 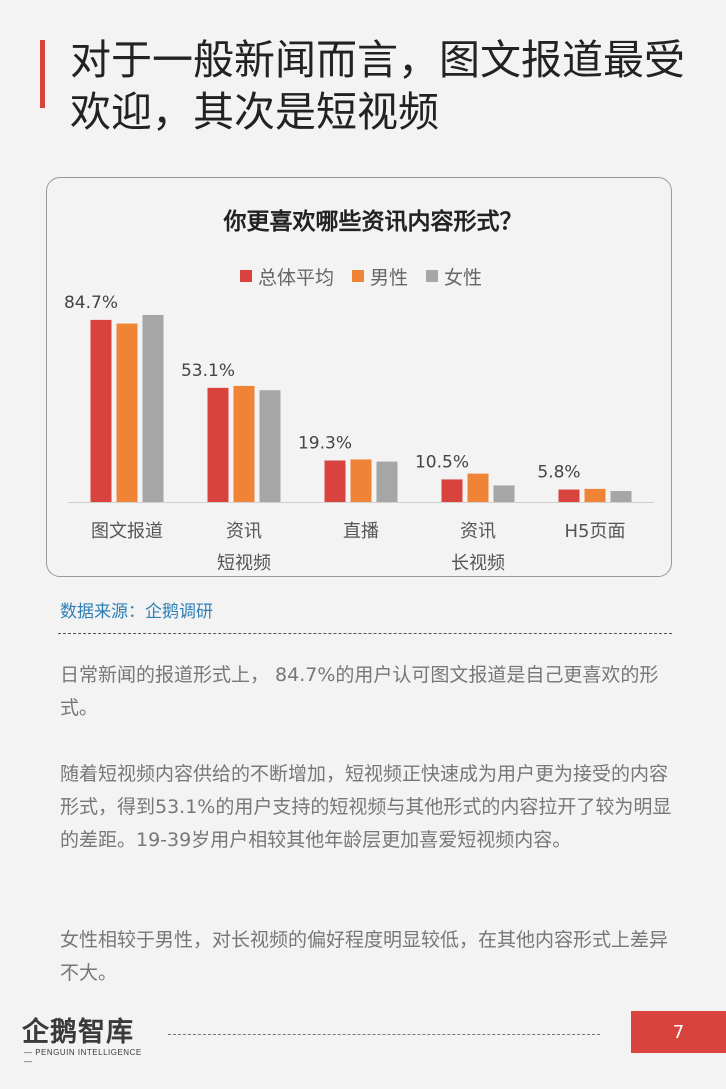 I want to click on data-label-2: 19.3%, so click(x=325, y=444).